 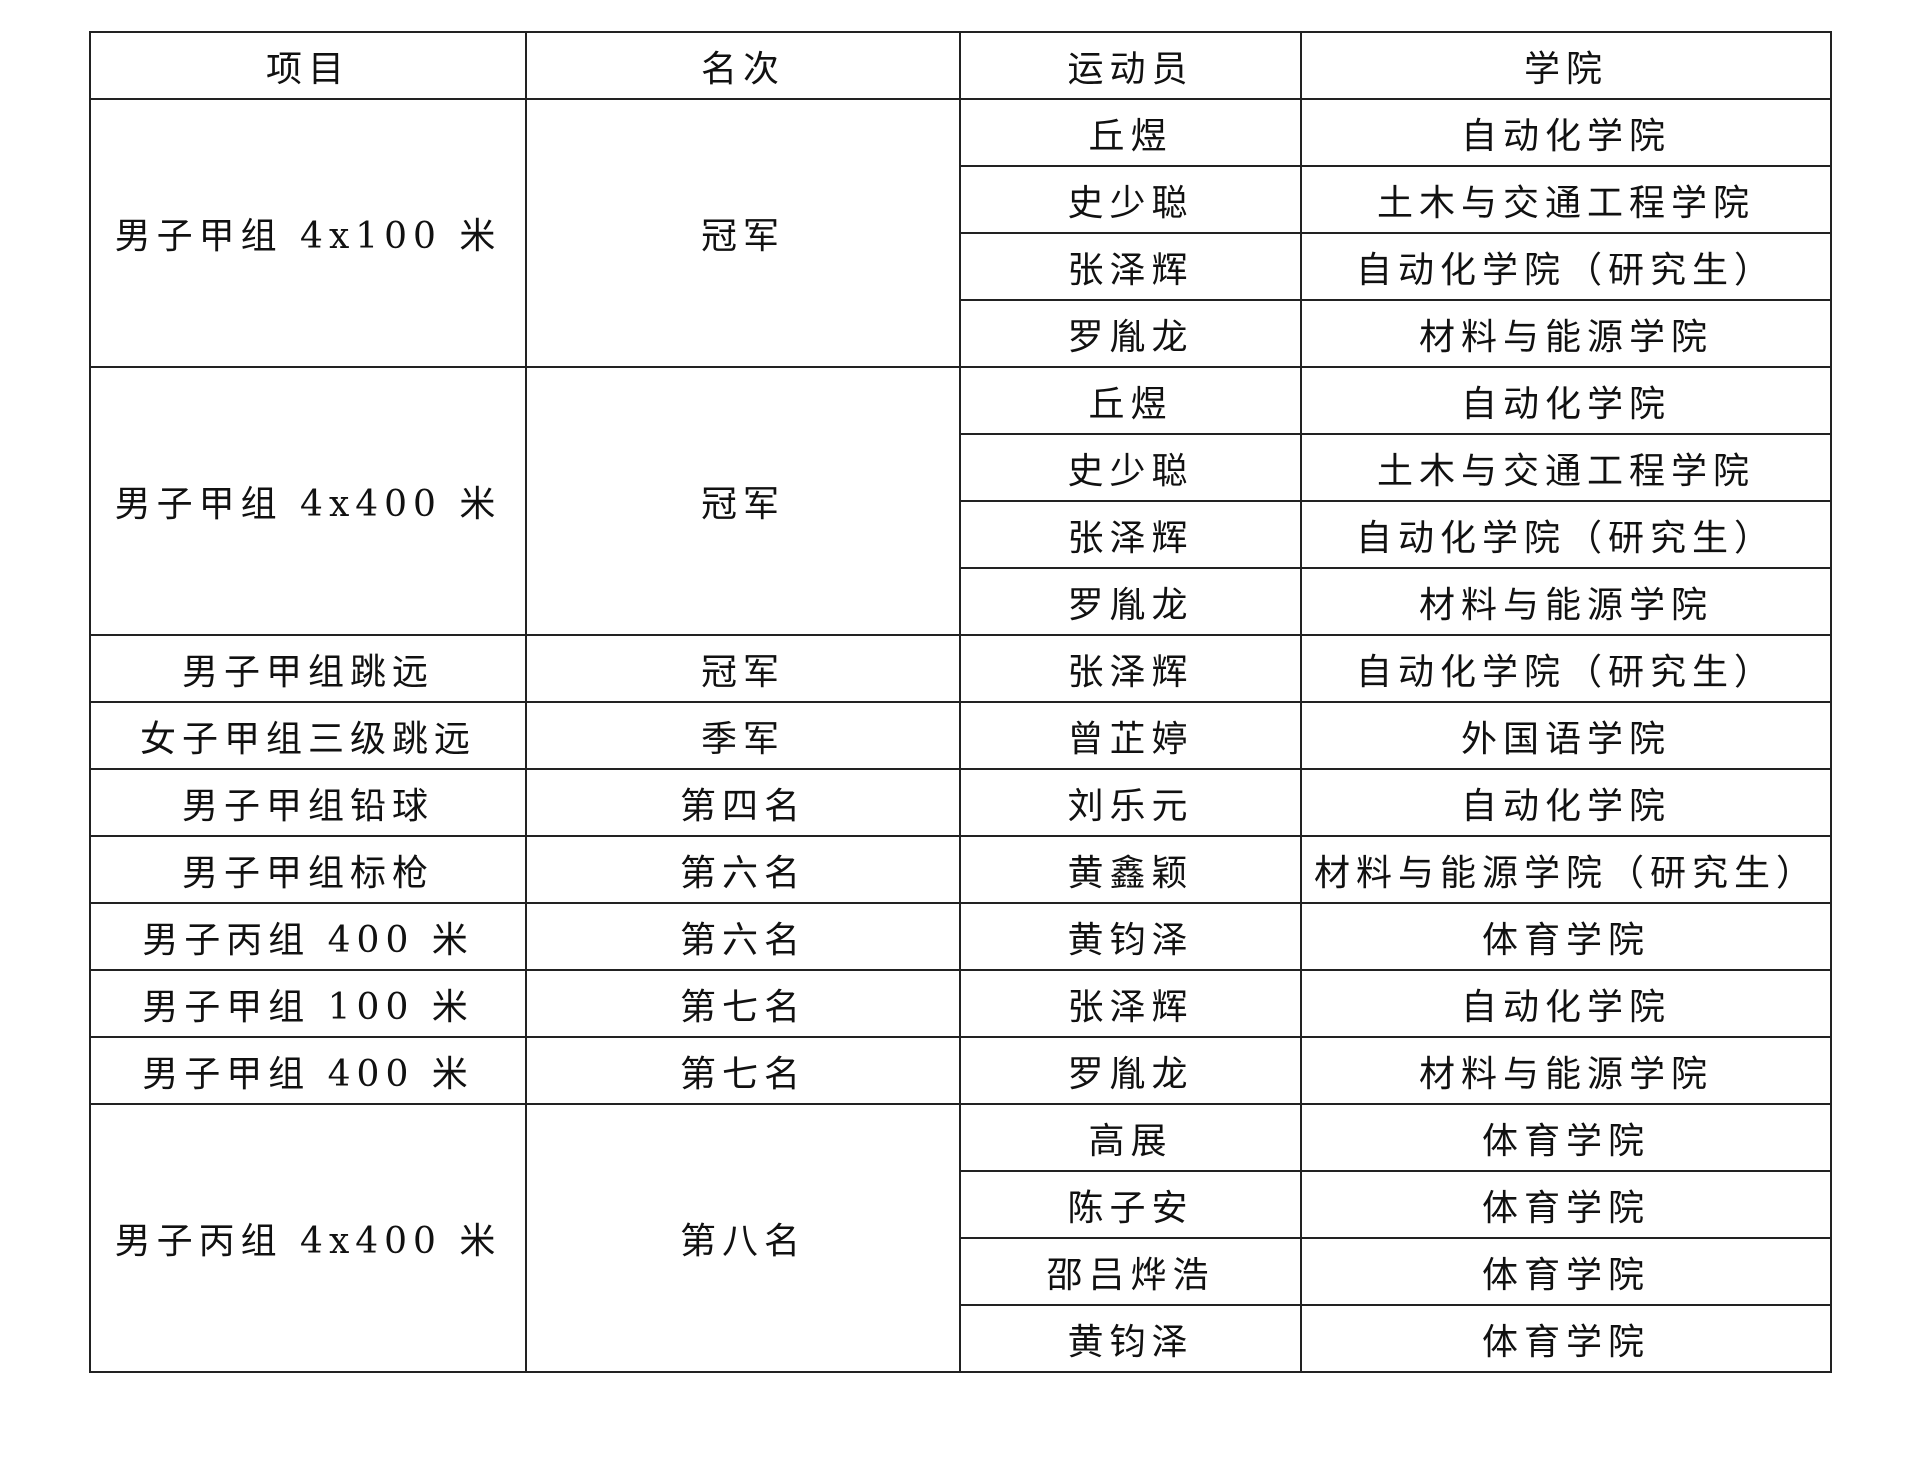 I want to click on table-row: 男子甲组跳远 冠军 张泽辉 自动化学院（研究生）, so click(x=960, y=668).